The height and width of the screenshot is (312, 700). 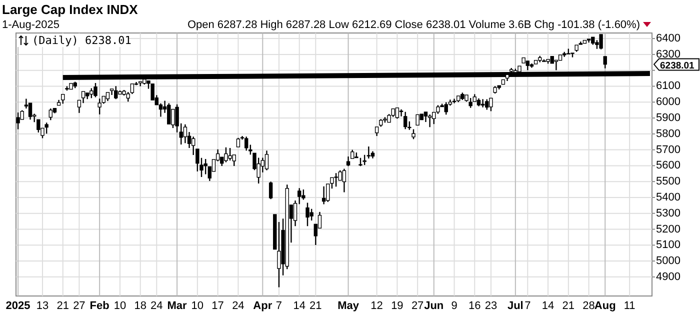 I want to click on chart-title: Large Cap Index INDX, so click(x=70, y=9).